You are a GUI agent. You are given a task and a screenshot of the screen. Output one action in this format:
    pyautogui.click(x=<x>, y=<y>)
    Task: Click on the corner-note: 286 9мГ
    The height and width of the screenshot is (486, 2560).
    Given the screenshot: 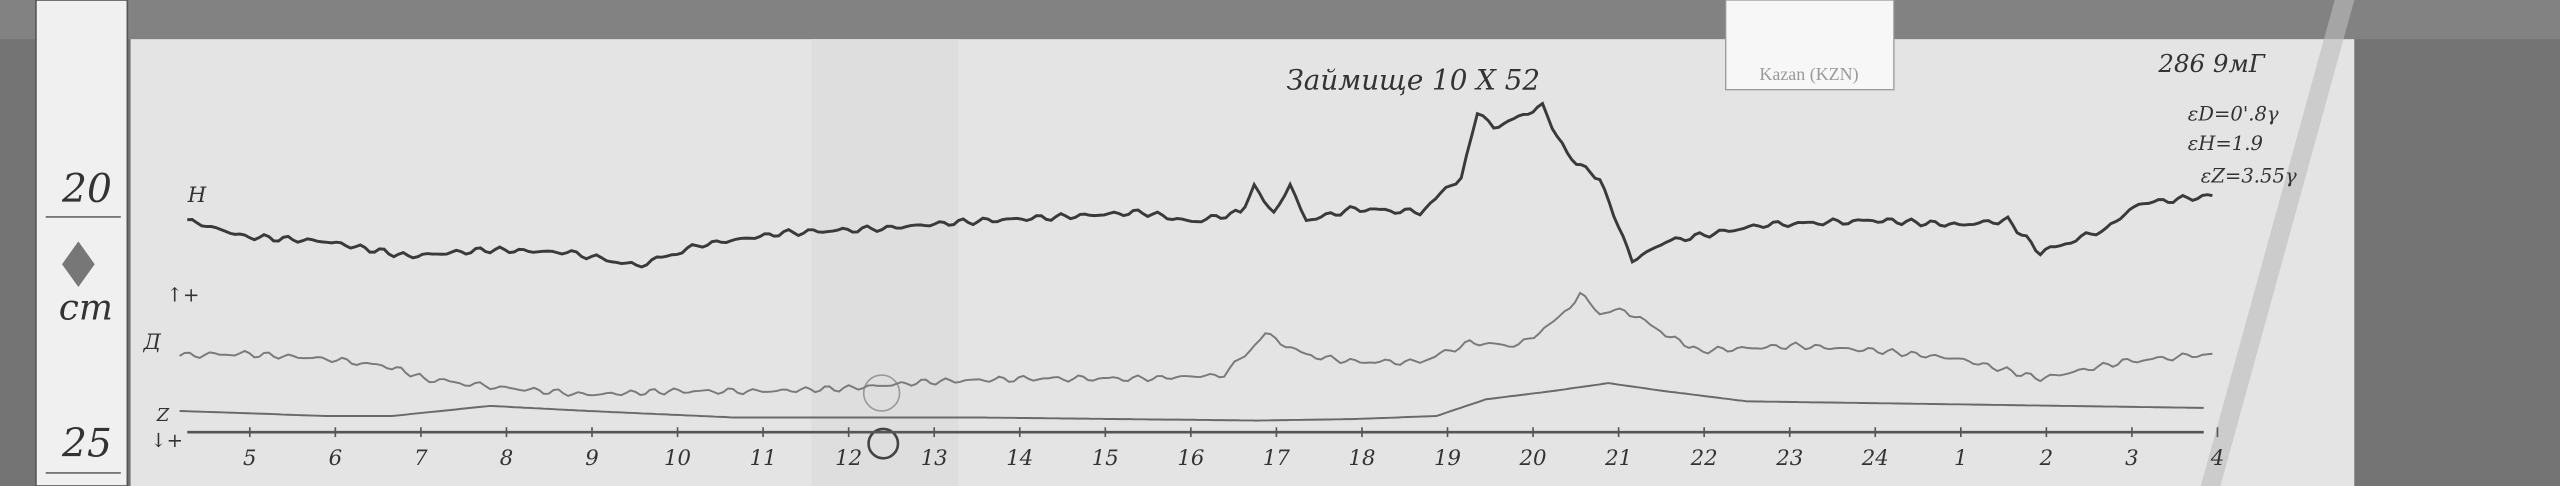 What is the action you would take?
    pyautogui.click(x=2211, y=63)
    